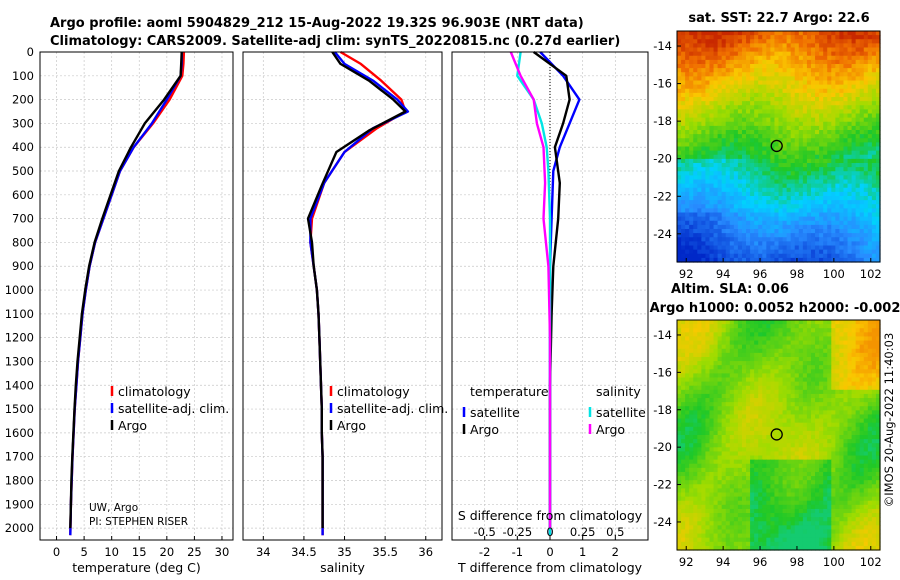  What do you see at coordinates (385, 552) in the screenshot?
I see `x-tick-label: 35.5` at bounding box center [385, 552].